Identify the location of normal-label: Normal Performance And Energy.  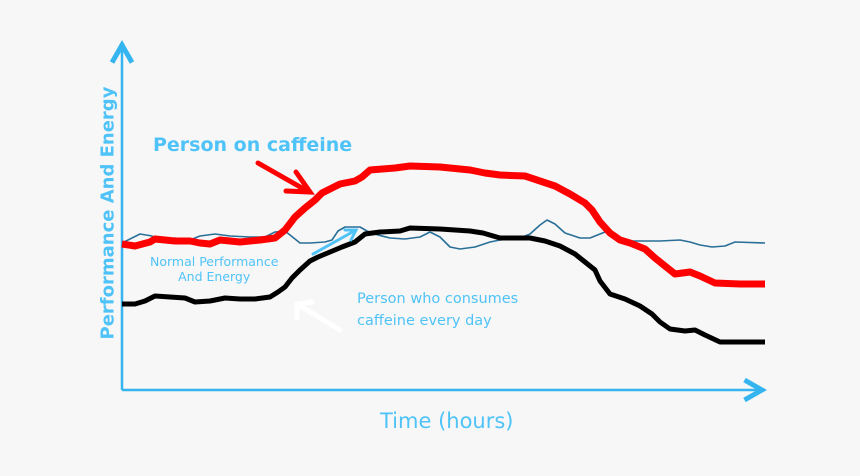
(214, 269).